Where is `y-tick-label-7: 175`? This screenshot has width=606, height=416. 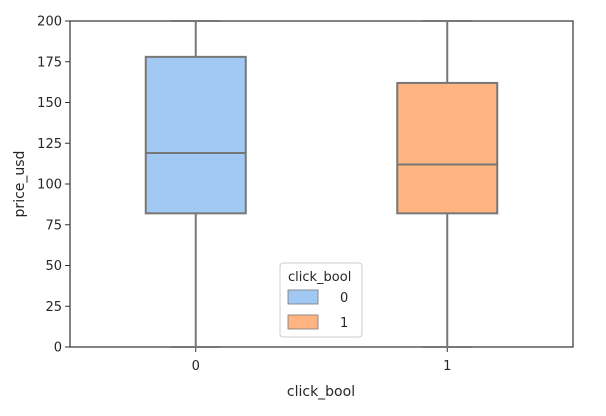
y-tick-label-7: 175 is located at coordinates (49, 62).